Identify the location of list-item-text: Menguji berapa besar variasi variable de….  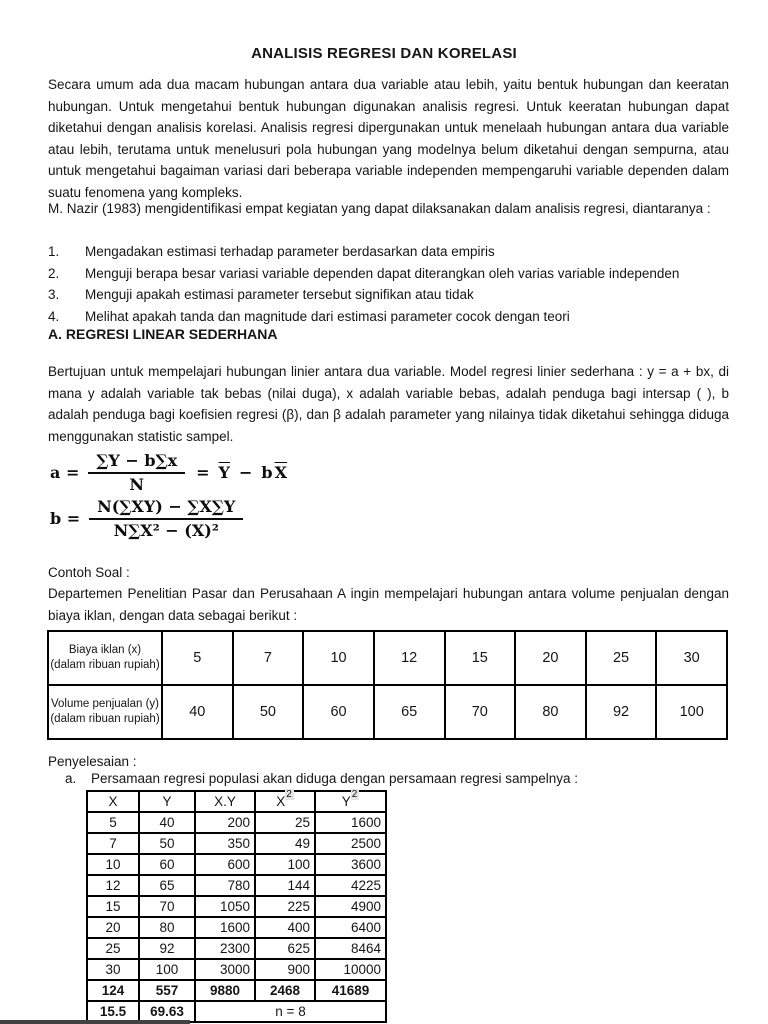
(382, 273).